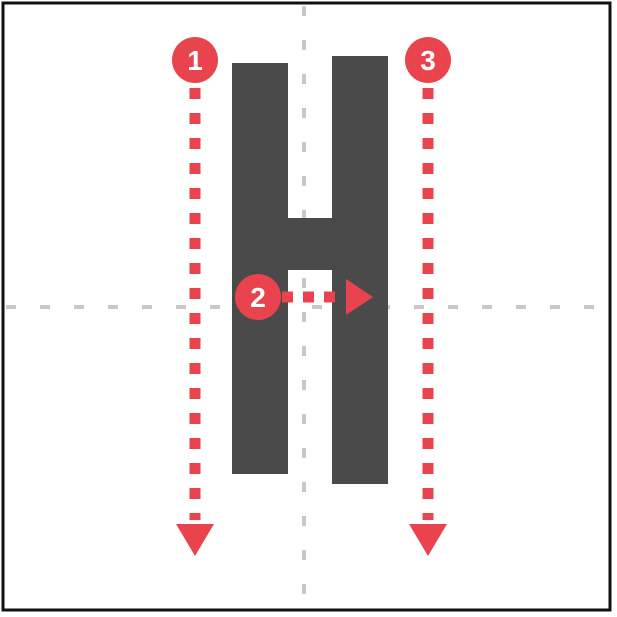  I want to click on letter-crossbar, so click(310, 244).